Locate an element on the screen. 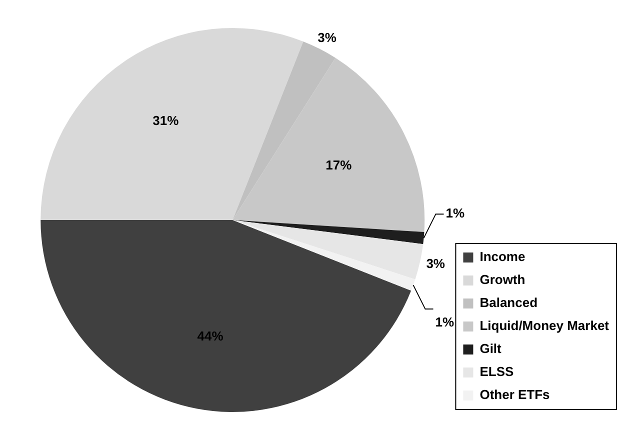  legend-label: Gilt is located at coordinates (491, 348).